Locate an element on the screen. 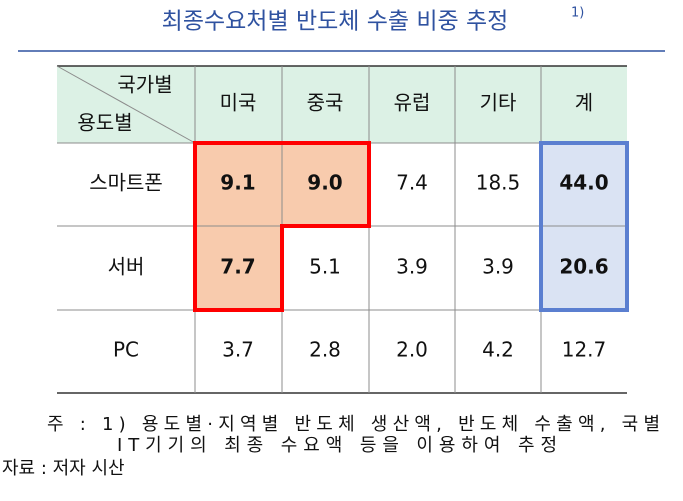 Image resolution: width=683 pixels, height=501 pixels. highlight-border is located at coordinates (282, 226).